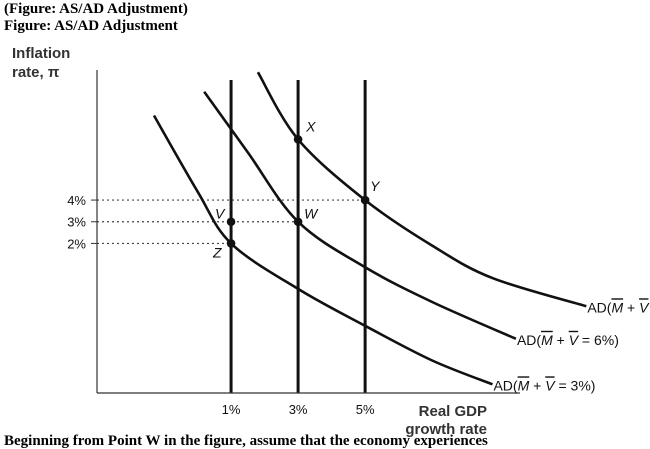 The image size is (650, 449). What do you see at coordinates (220, 214) in the screenshot?
I see `point-label-v: V` at bounding box center [220, 214].